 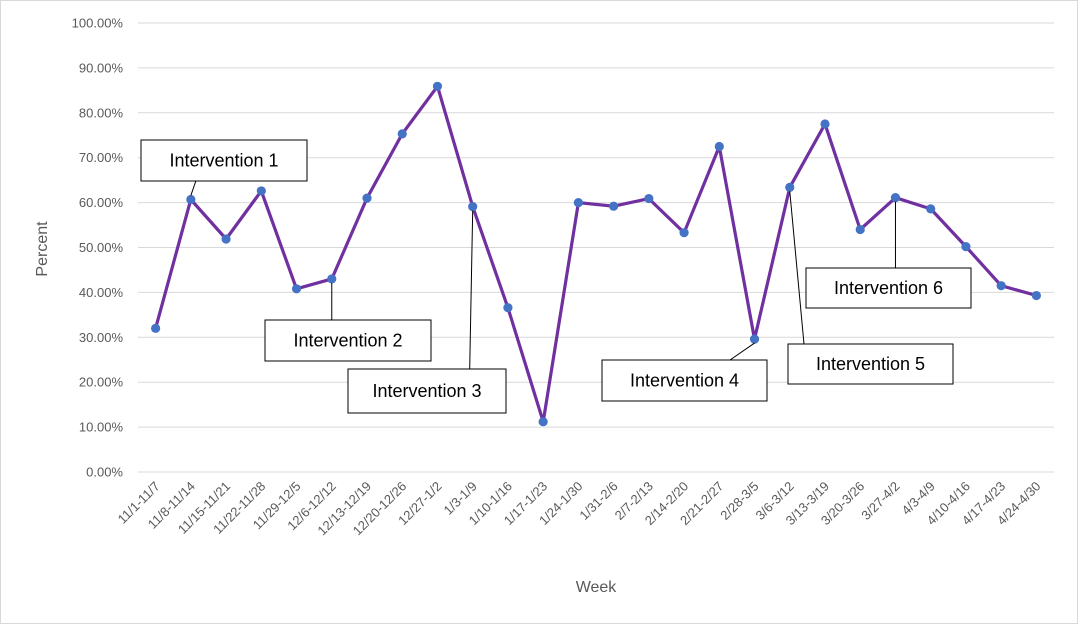 What do you see at coordinates (101, 67) in the screenshot?
I see `y-tick-label: 90.00%` at bounding box center [101, 67].